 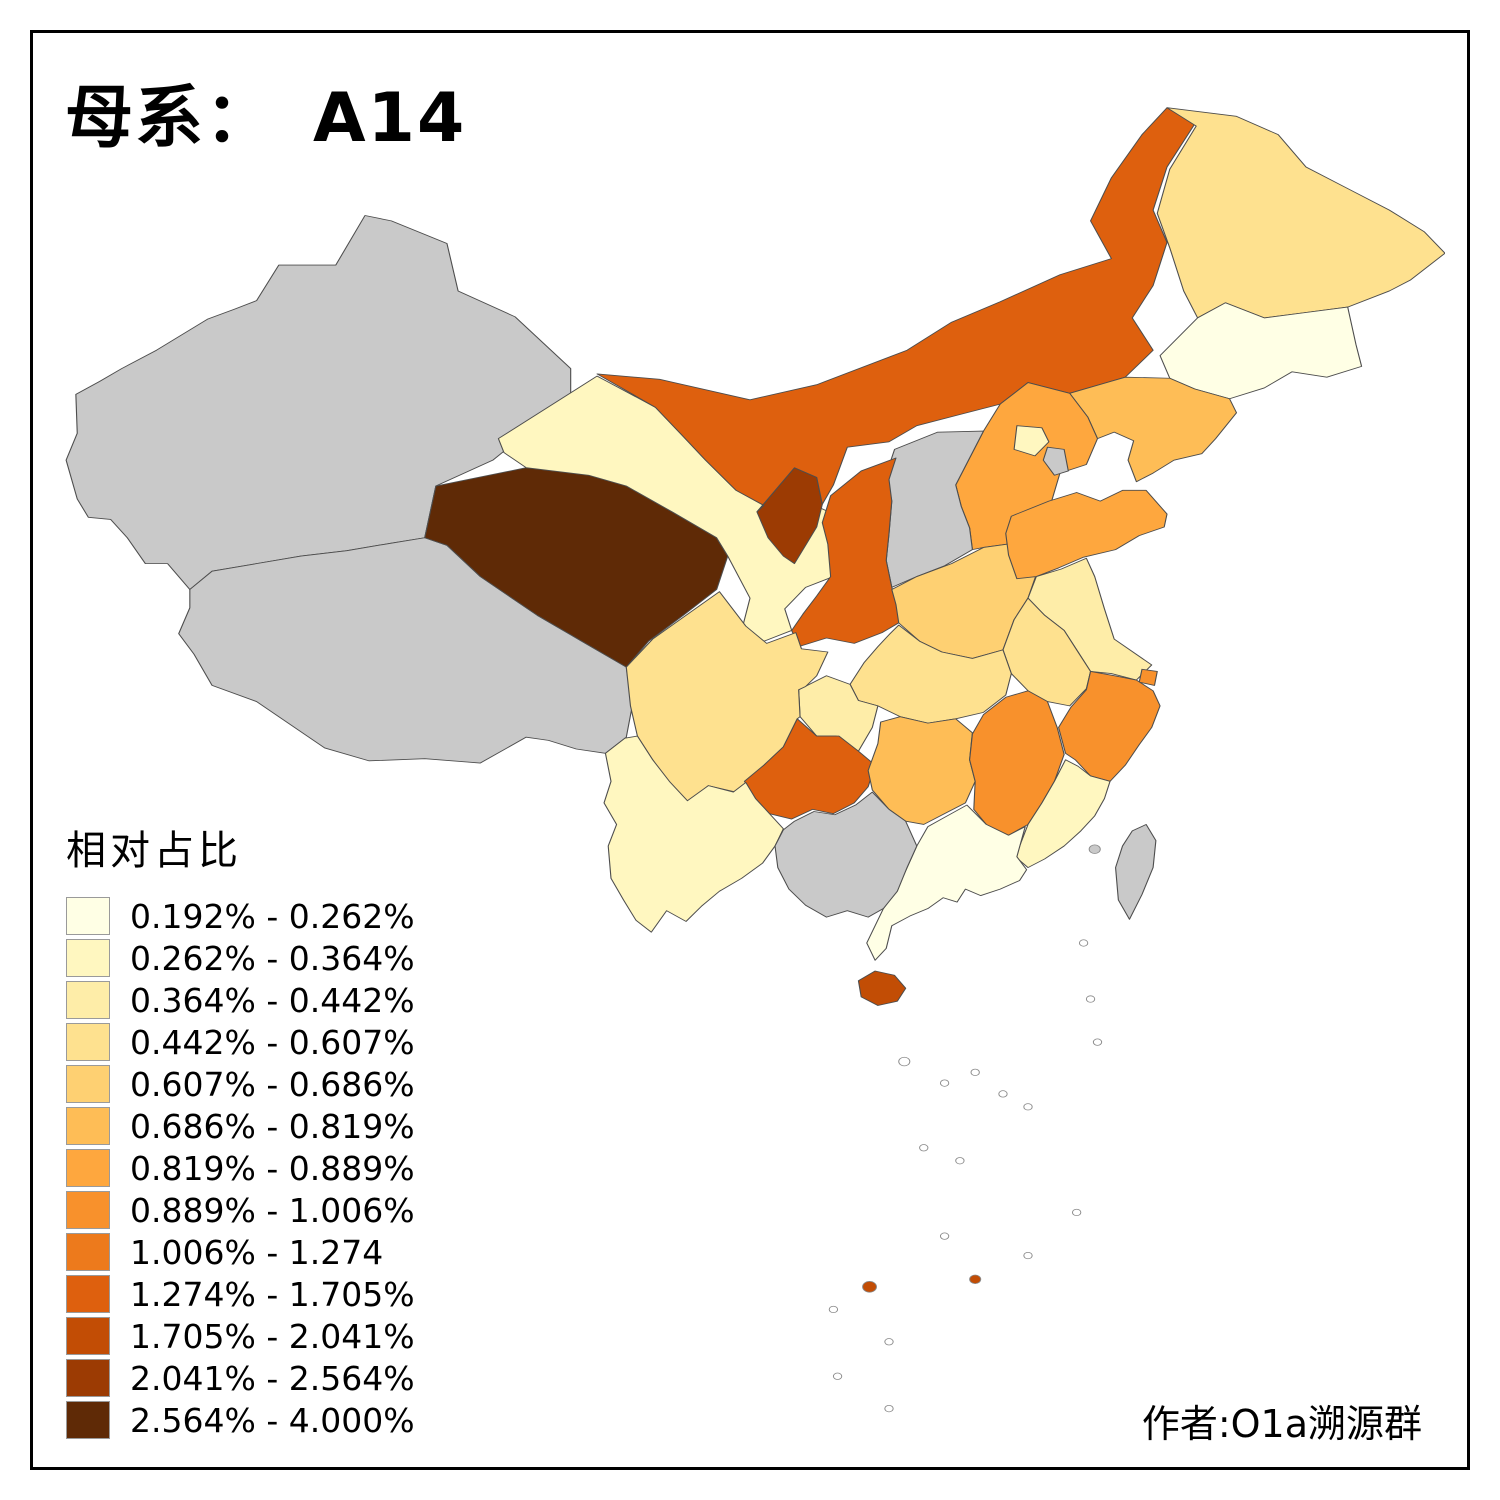 I want to click on province-shaanxi, so click(x=845, y=552).